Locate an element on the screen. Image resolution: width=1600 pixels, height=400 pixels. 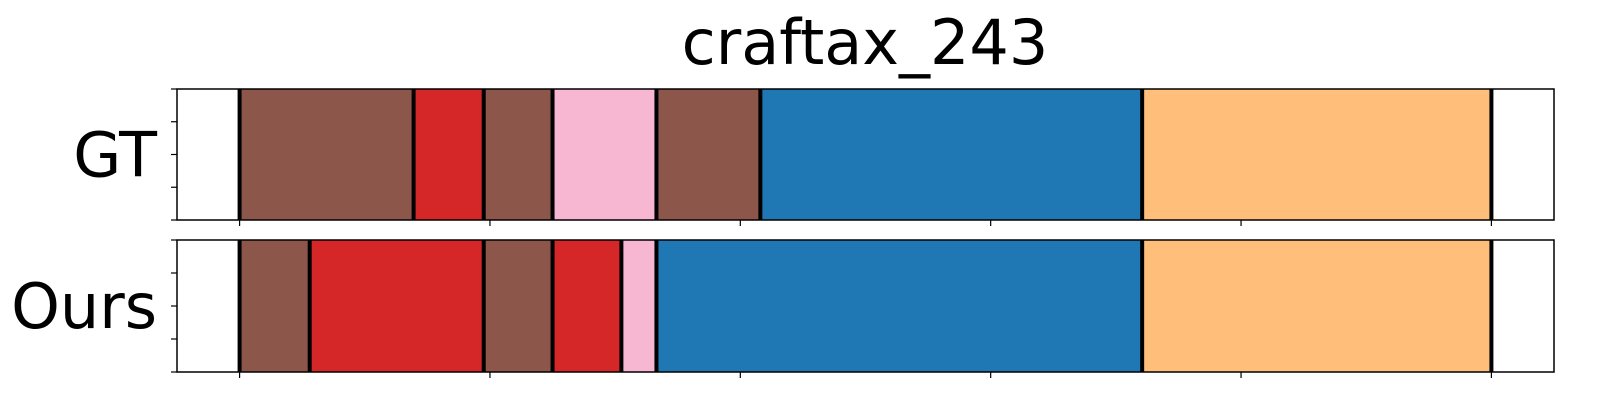
chart-title: craftax_243 is located at coordinates (865, 42).